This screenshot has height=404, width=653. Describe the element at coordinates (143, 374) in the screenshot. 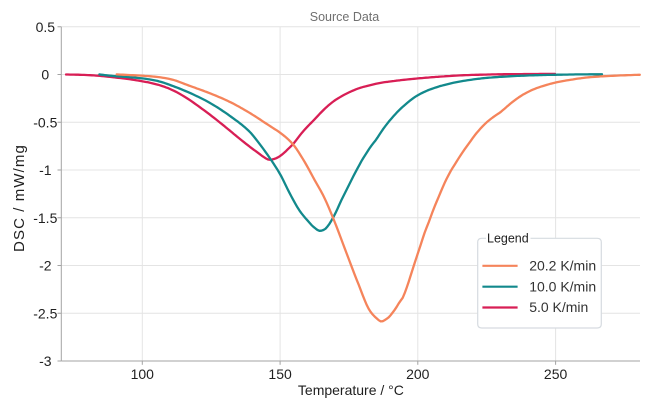

I see `svg-text: 100` at that location.